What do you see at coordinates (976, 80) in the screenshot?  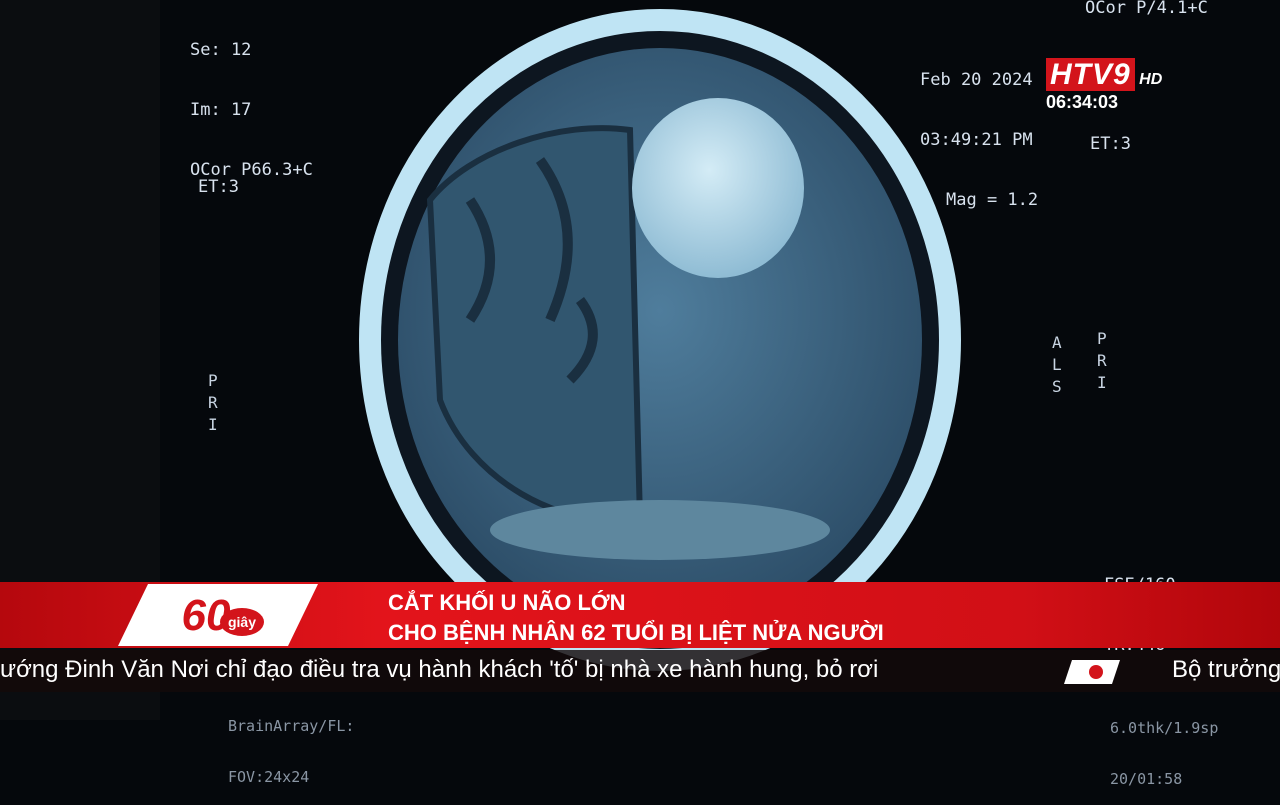 I see `scan-text: Feb 20 2024` at bounding box center [976, 80].